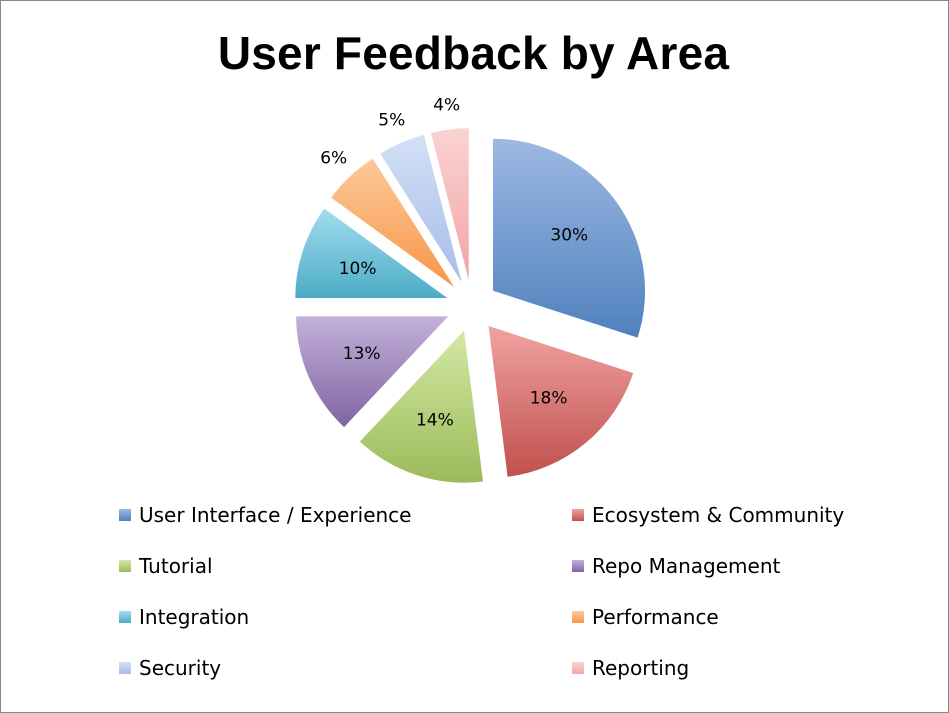 The image size is (949, 713). What do you see at coordinates (473, 53) in the screenshot?
I see `chart-title: User Feedback by Area` at bounding box center [473, 53].